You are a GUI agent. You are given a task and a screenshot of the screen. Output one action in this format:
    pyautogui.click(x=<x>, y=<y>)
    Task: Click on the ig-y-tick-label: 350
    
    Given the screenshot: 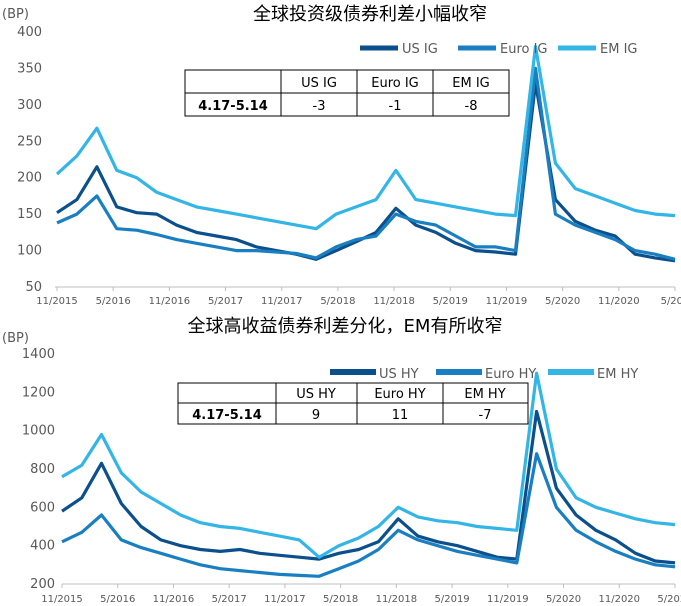 What is the action you would take?
    pyautogui.click(x=29, y=68)
    